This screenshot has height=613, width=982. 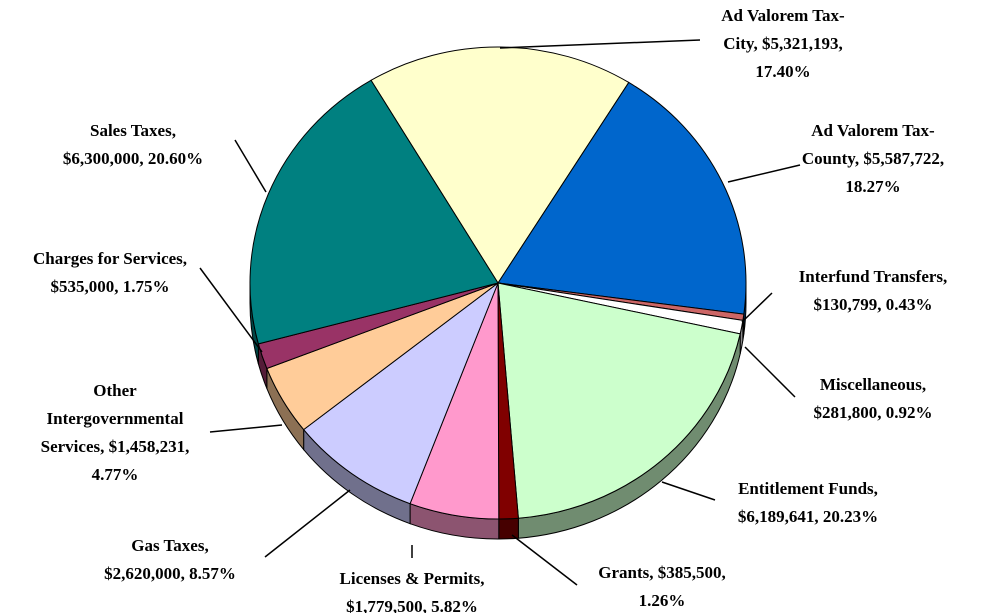 What do you see at coordinates (808, 488) in the screenshot?
I see `label-line: Entitlement Funds,` at bounding box center [808, 488].